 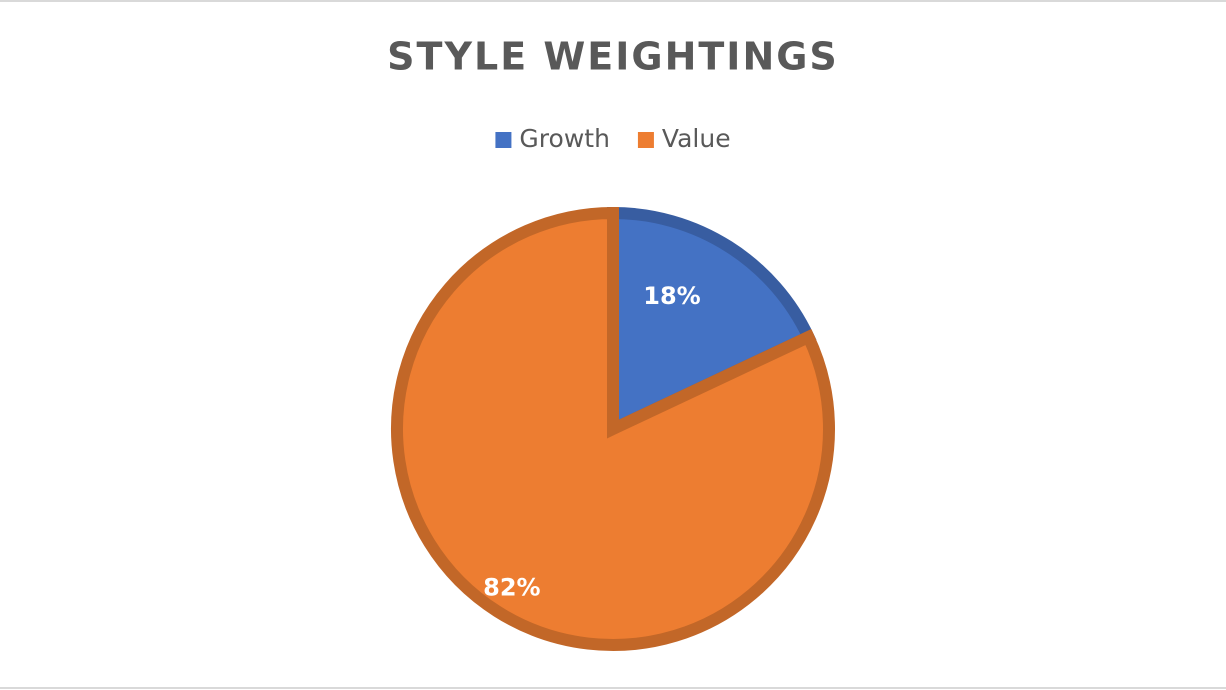 What do you see at coordinates (696, 138) in the screenshot?
I see `legend-label: Value` at bounding box center [696, 138].